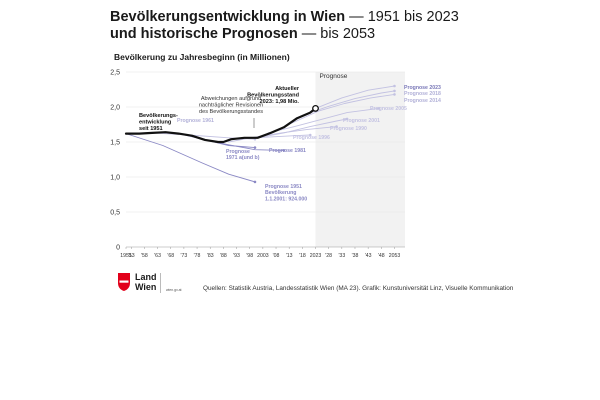 The width and height of the screenshot is (600, 400). I want to click on x-tick-label: '93, so click(236, 256).